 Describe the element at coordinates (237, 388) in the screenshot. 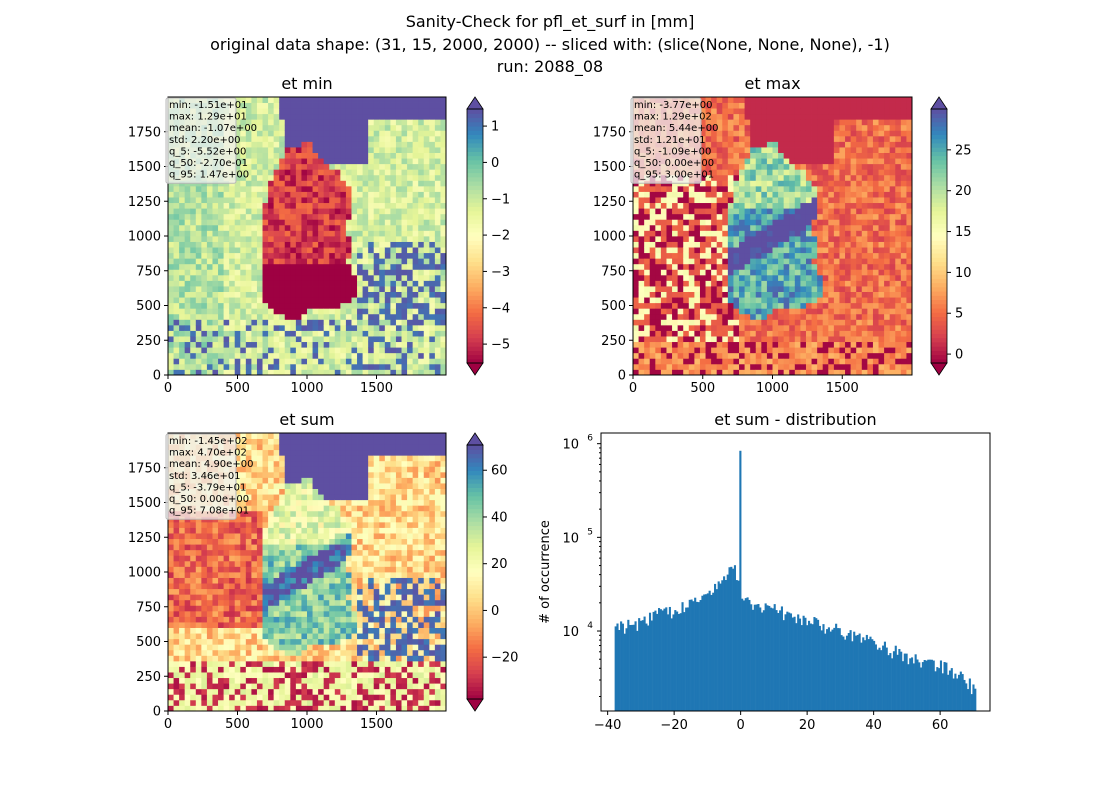

I see `x-tick-label: 500` at that location.